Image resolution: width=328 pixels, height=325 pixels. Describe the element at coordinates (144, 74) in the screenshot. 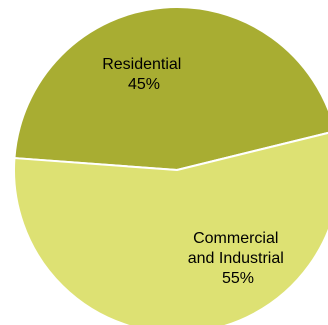

I see `residential-label: Residential 45%` at that location.